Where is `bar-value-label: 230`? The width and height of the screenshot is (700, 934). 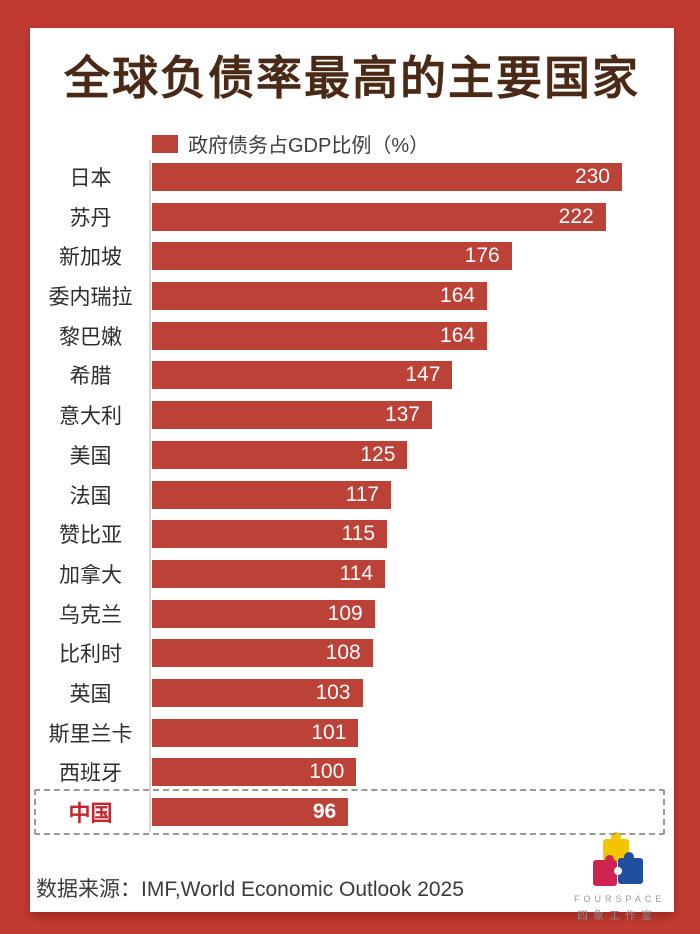 bar-value-label: 230 is located at coordinates (592, 176).